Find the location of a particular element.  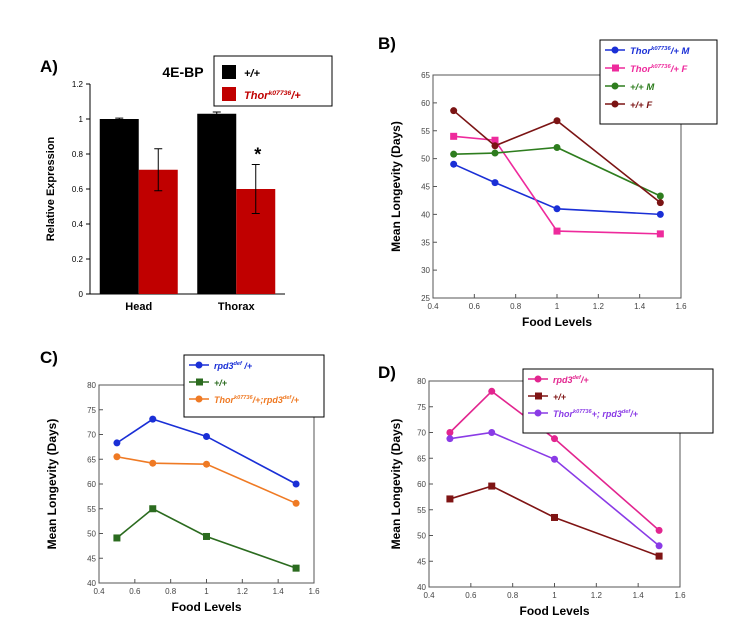

legend is located at coordinates (618, 401).